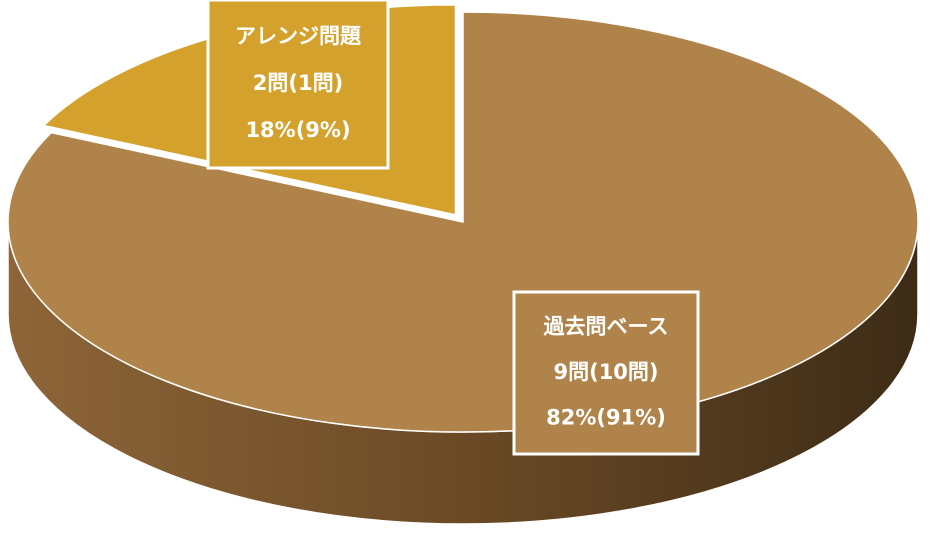  What do you see at coordinates (606, 417) in the screenshot?
I see `value-label: 82%(91%)` at bounding box center [606, 417].